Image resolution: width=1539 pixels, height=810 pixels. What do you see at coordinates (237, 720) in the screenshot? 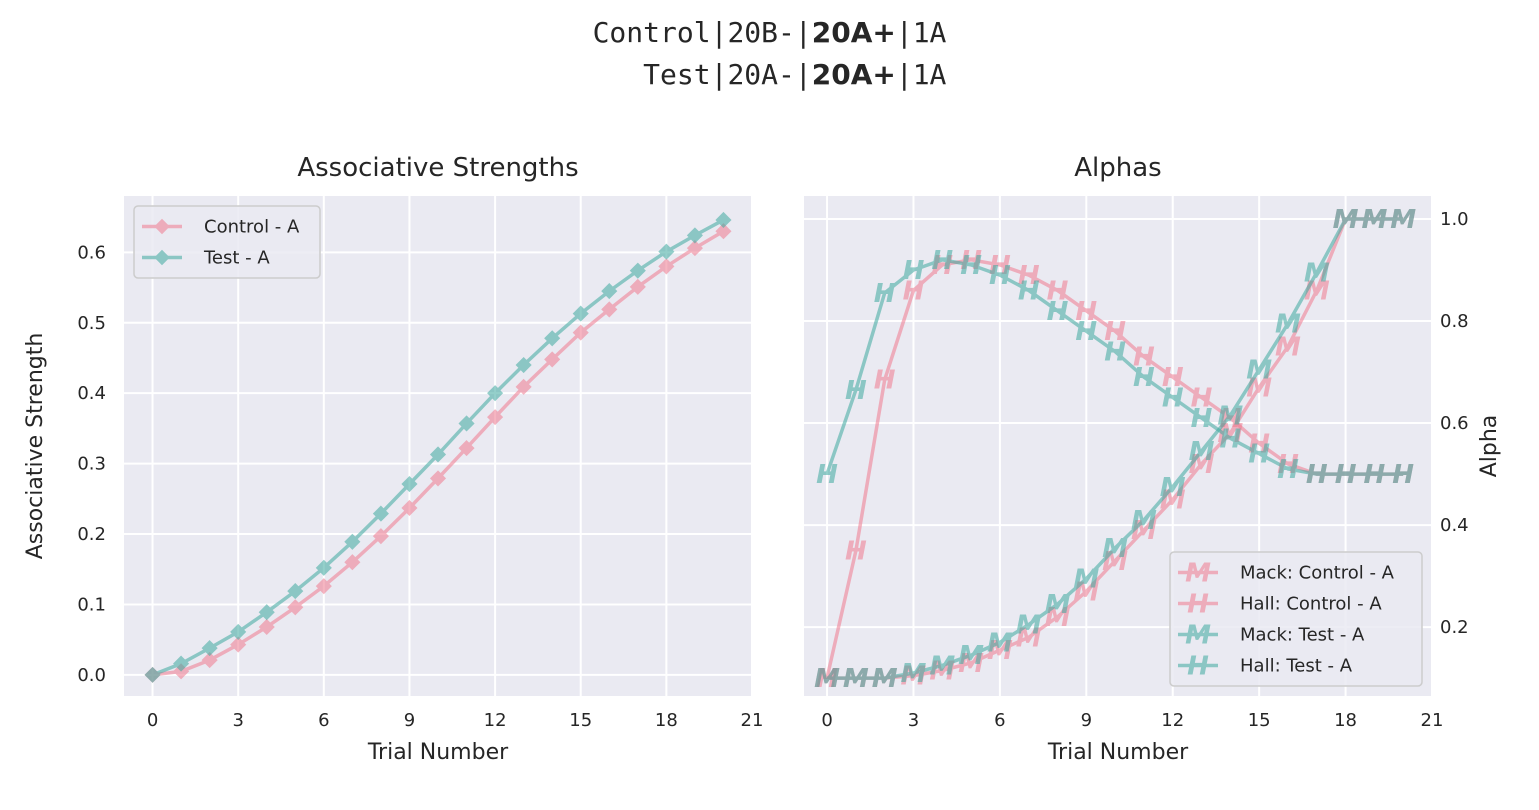
I see `x-tick-label: 3` at bounding box center [237, 720].